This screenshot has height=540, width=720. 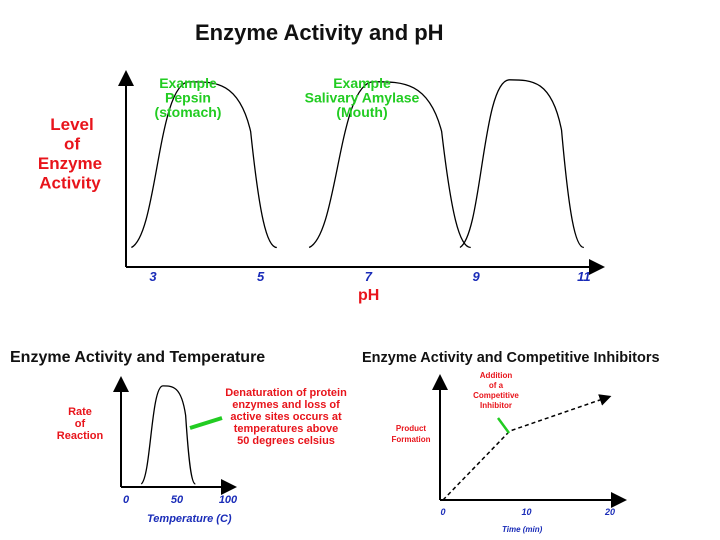 What do you see at coordinates (80, 412) in the screenshot?
I see `temp-y-label-line: Rate` at bounding box center [80, 412].